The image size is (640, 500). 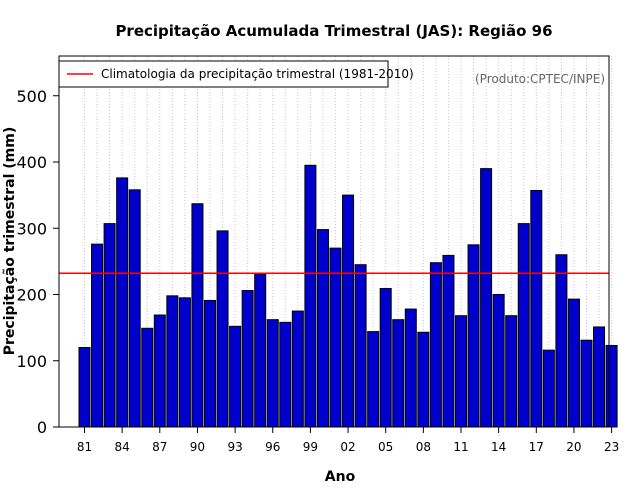 I want to click on y-axis-label: Precipitação trimestral (mm), so click(x=10, y=241).